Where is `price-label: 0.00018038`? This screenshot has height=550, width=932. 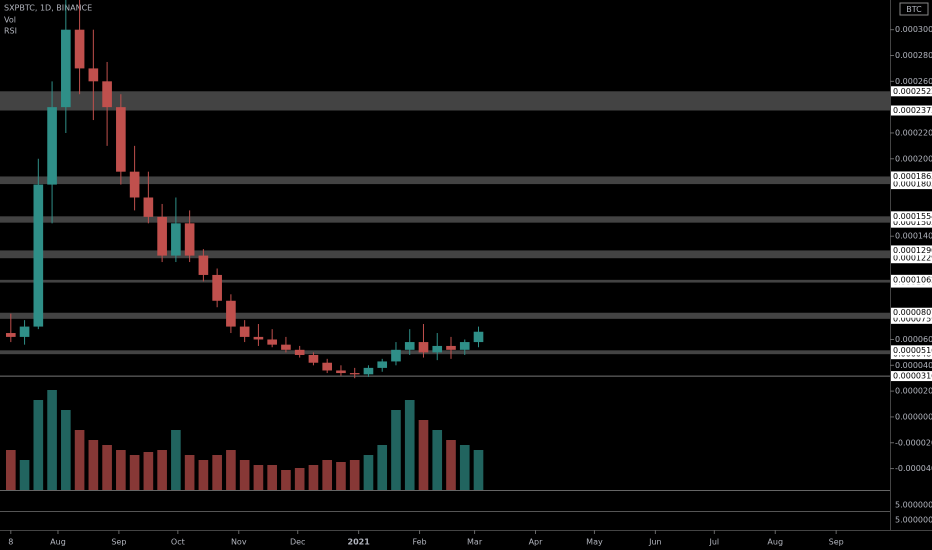
price-label: 0.00018038 is located at coordinates (912, 184).